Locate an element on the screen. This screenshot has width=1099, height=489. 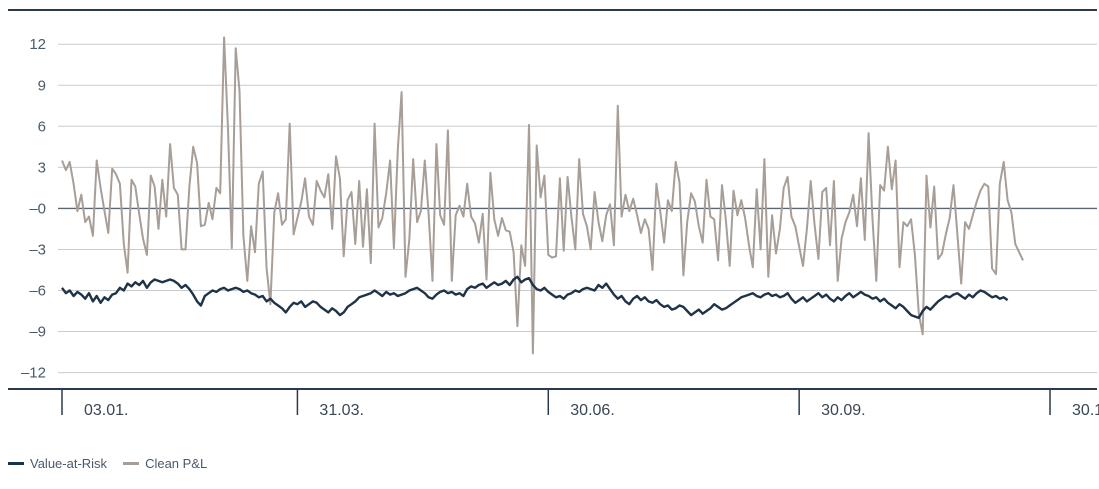
y-tick-label: 12 is located at coordinates (37, 44).